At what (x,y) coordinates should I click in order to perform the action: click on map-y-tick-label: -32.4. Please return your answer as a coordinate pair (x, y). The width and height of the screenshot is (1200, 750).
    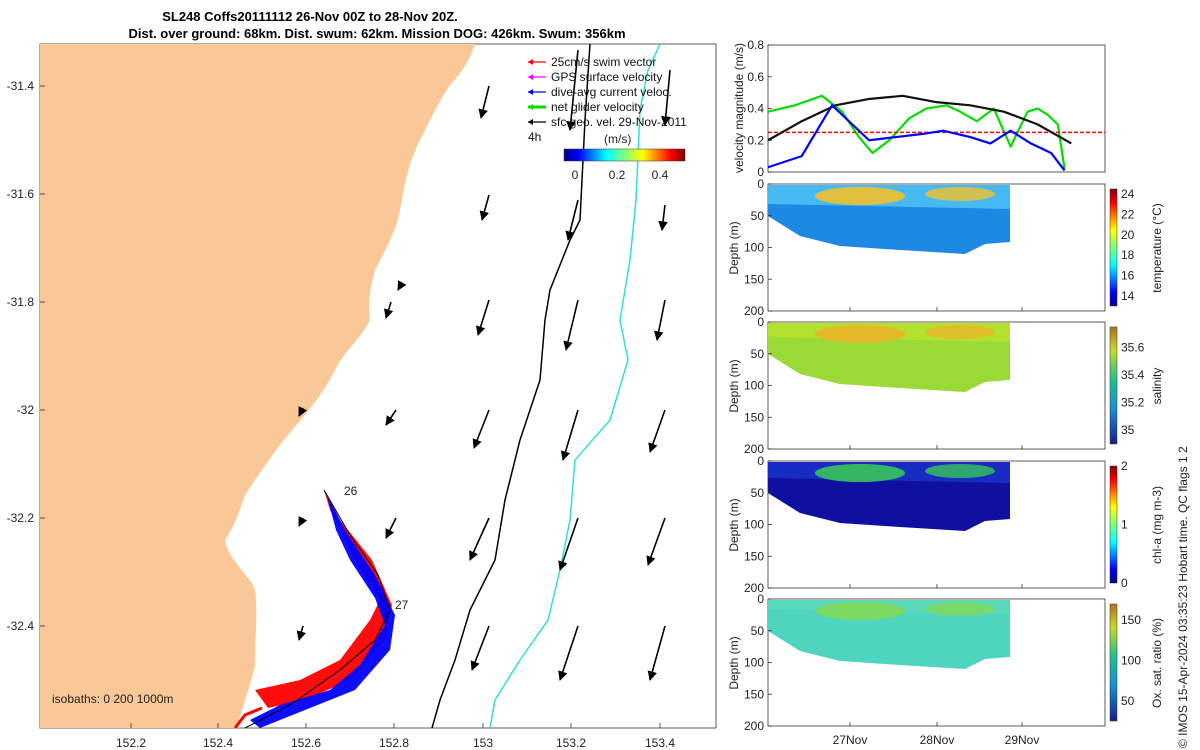
    Looking at the image, I should click on (21, 626).